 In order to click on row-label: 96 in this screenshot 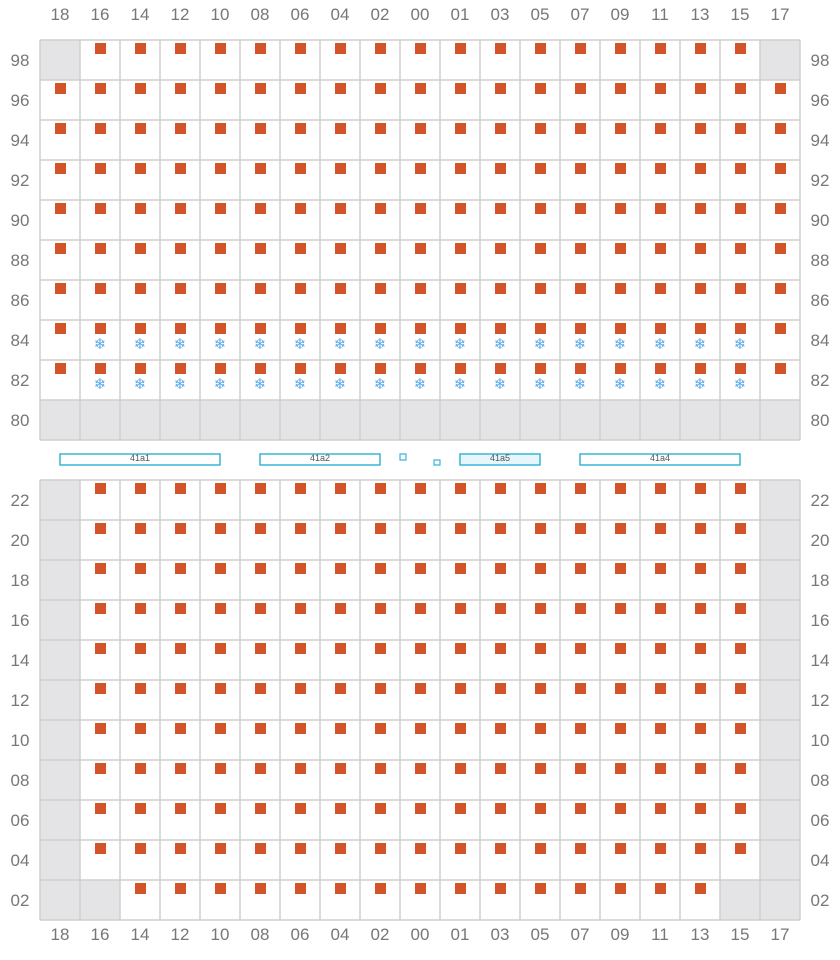, I will do `click(20, 100)`.